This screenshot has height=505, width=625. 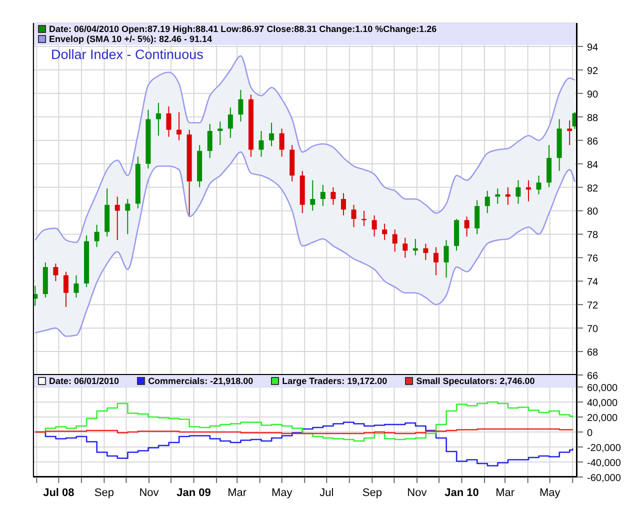 What do you see at coordinates (593, 353) in the screenshot?
I see `y-tick-label: 68` at bounding box center [593, 353].